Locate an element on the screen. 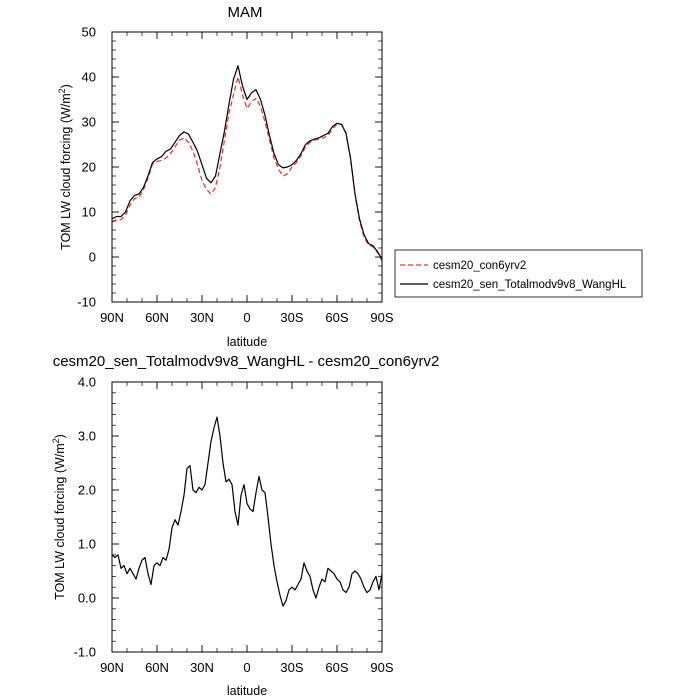 The image size is (700, 700). bottom-y-axis-label-sup: 2 is located at coordinates (56, 440).